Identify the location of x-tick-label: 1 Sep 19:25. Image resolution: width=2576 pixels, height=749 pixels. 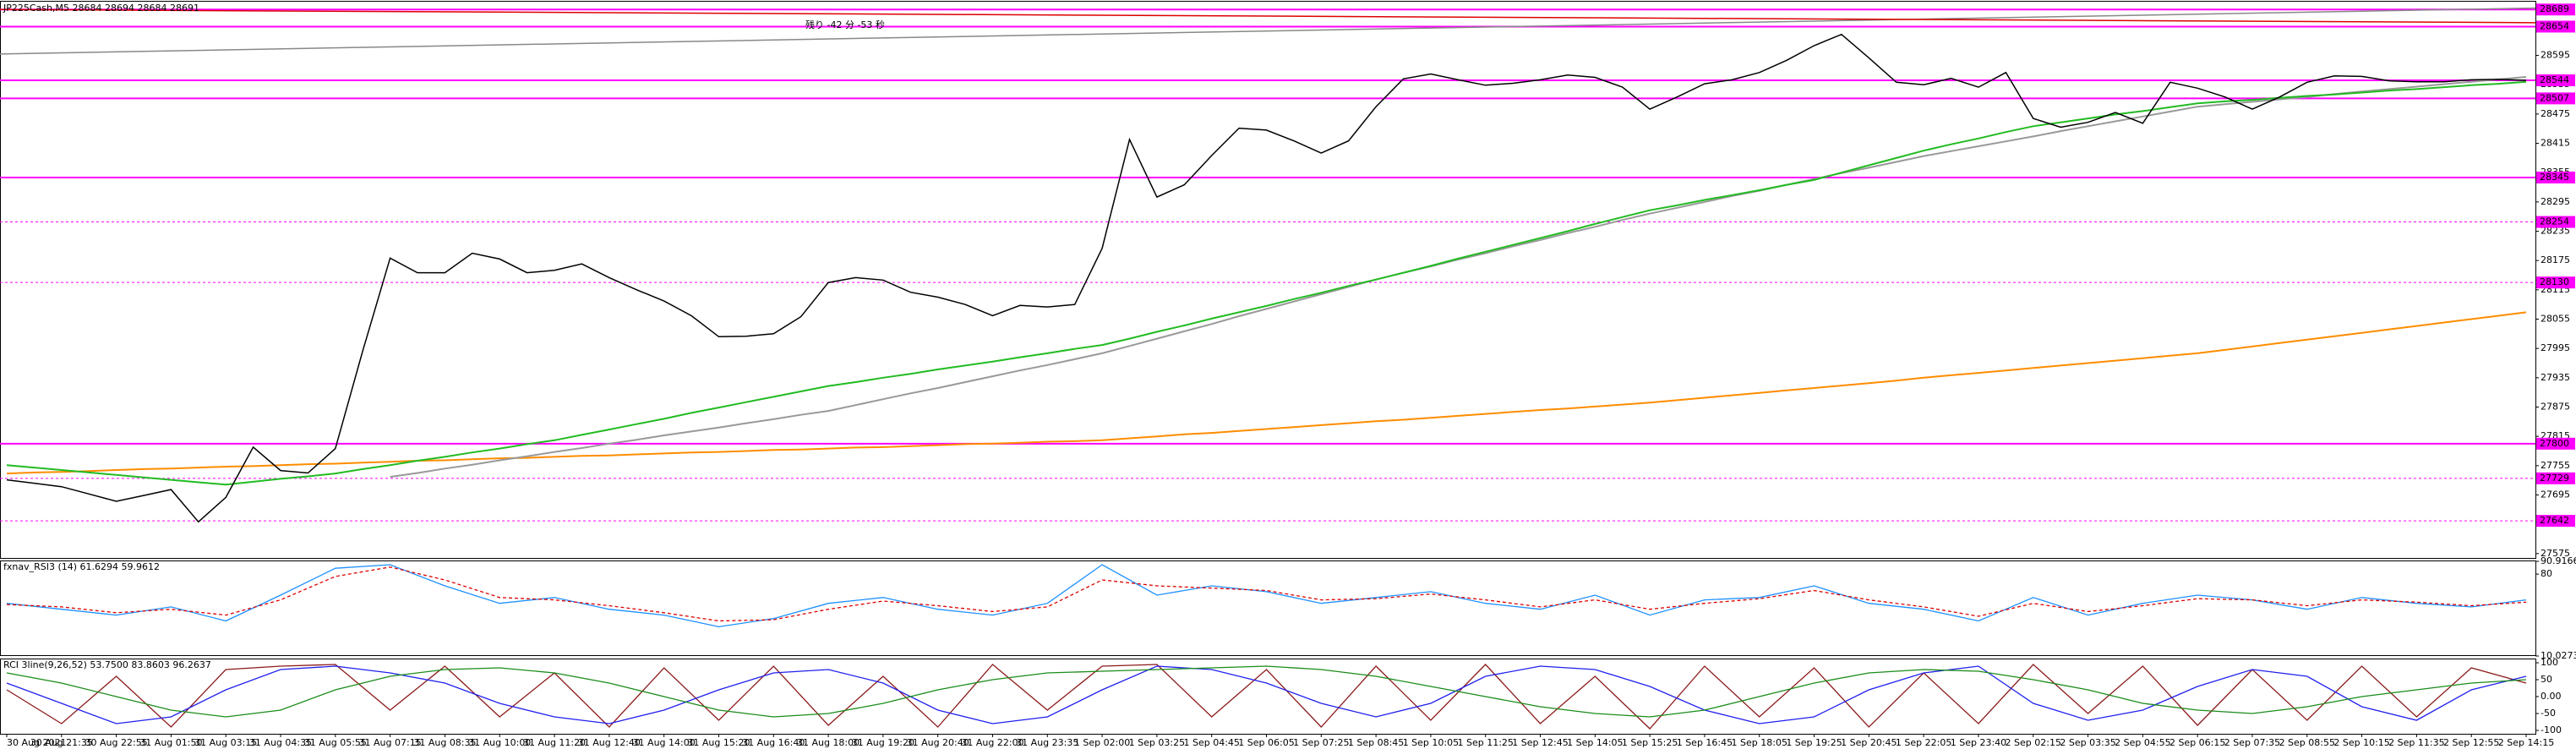
(1814, 742).